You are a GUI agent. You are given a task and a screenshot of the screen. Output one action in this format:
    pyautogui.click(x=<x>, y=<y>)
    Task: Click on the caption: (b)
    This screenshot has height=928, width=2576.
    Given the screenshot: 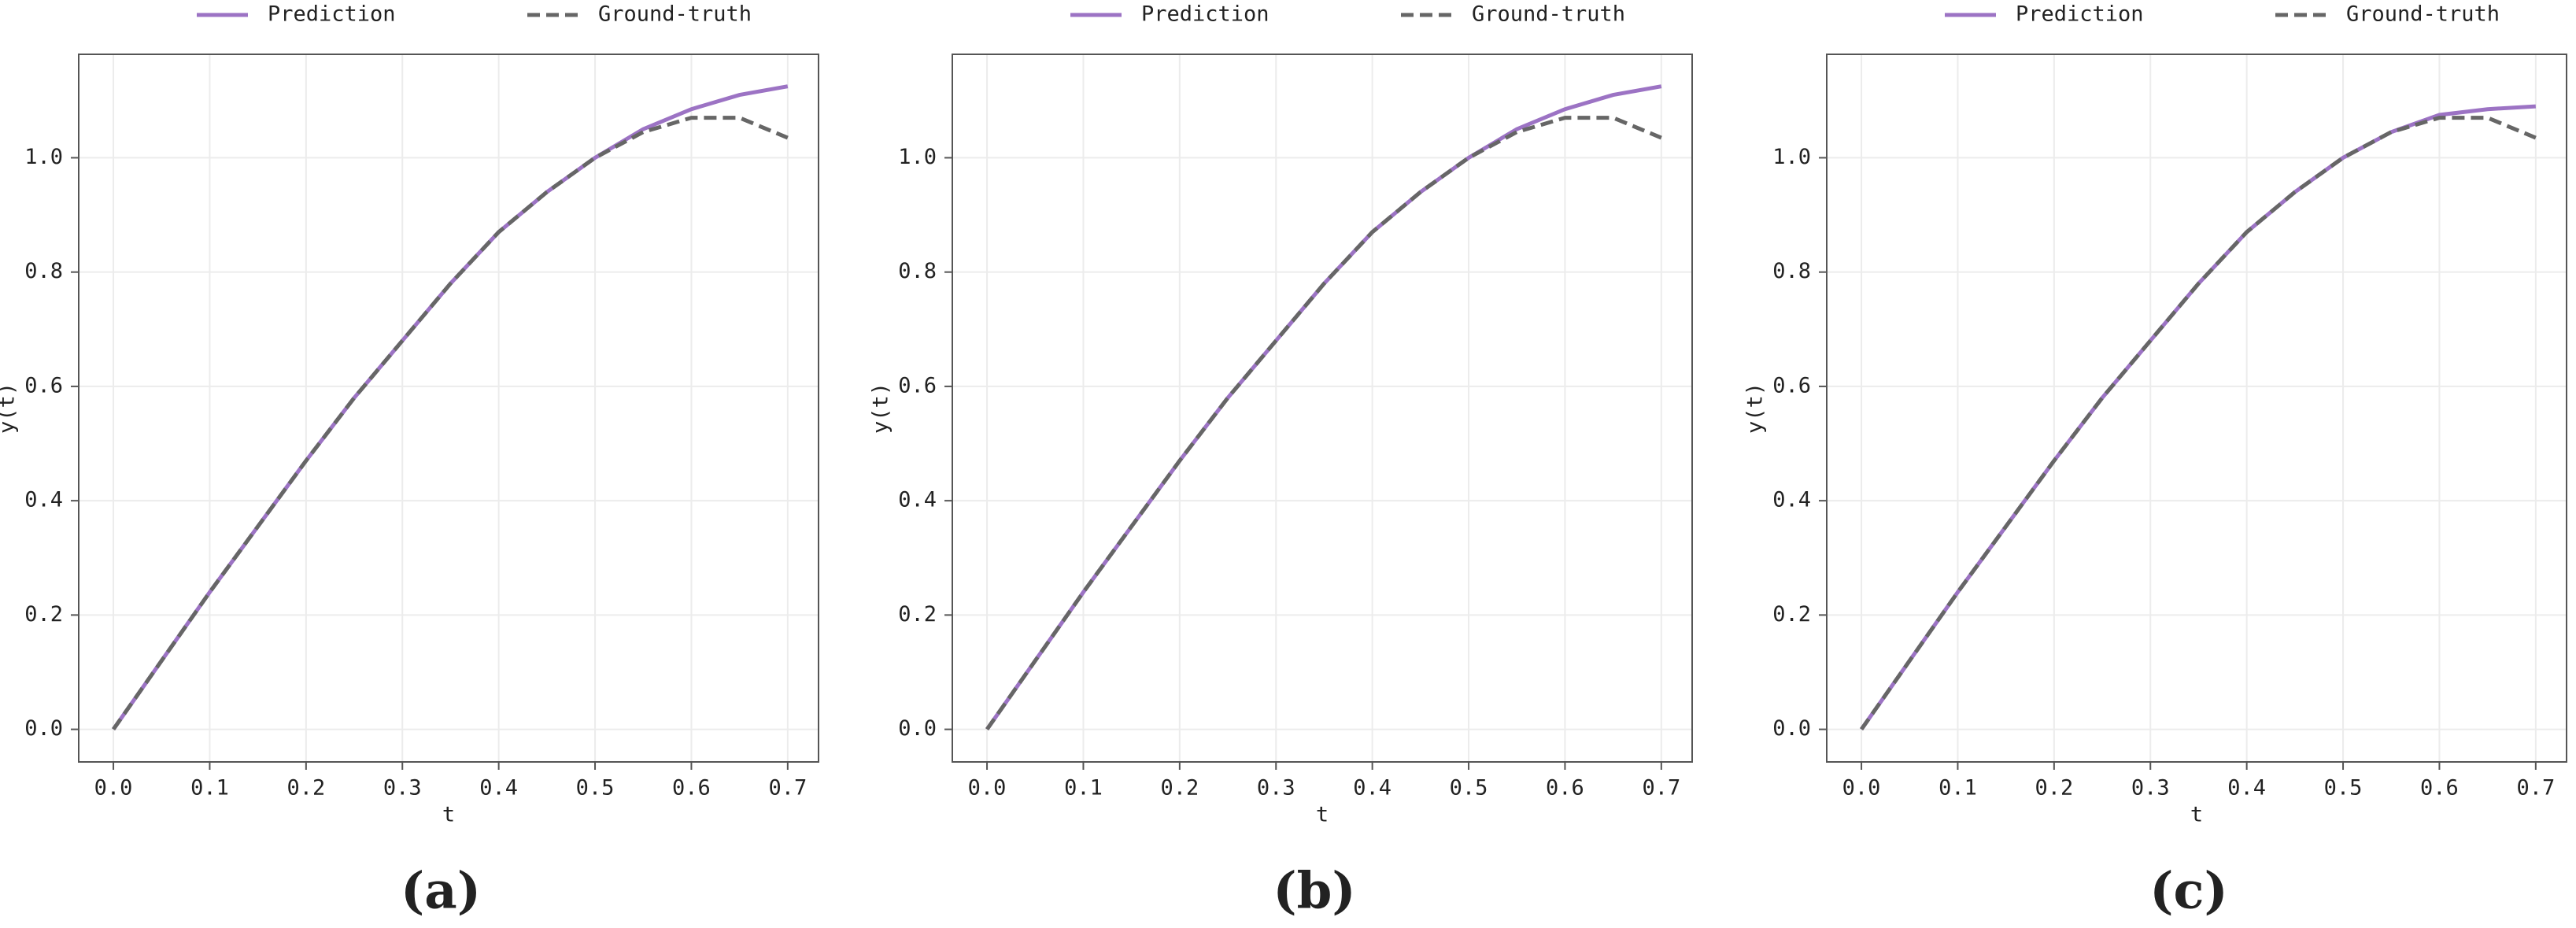 What is the action you would take?
    pyautogui.click(x=1314, y=891)
    